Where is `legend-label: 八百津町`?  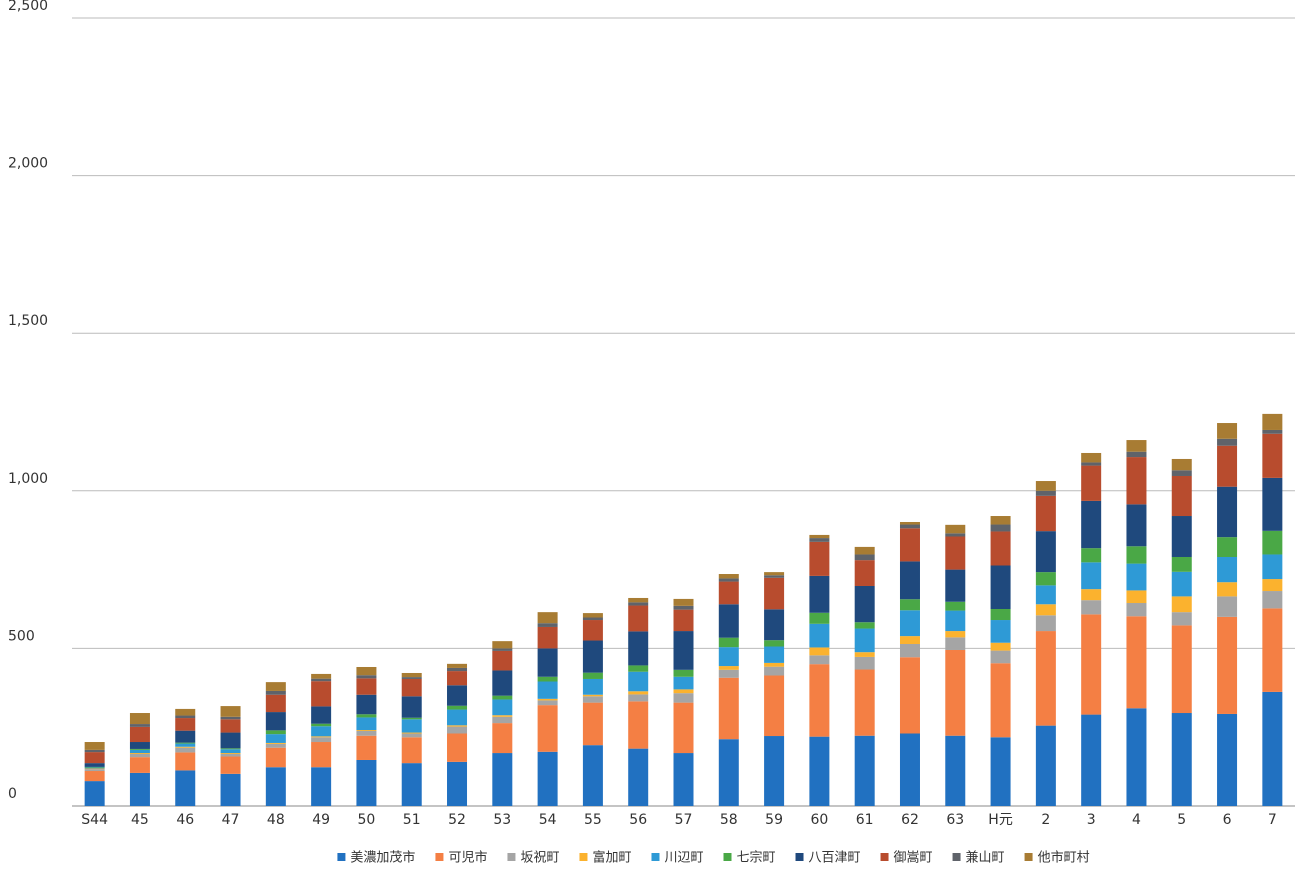 legend-label: 八百津町 is located at coordinates (835, 858).